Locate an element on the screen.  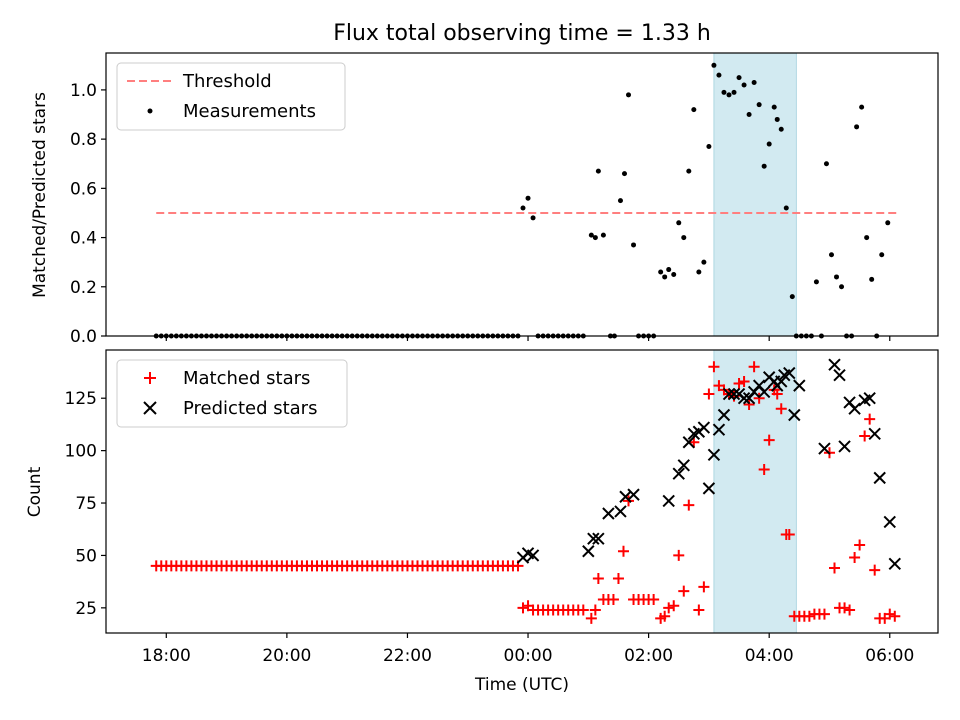
bottom-ytick-label: 100 is located at coordinates (81, 452).